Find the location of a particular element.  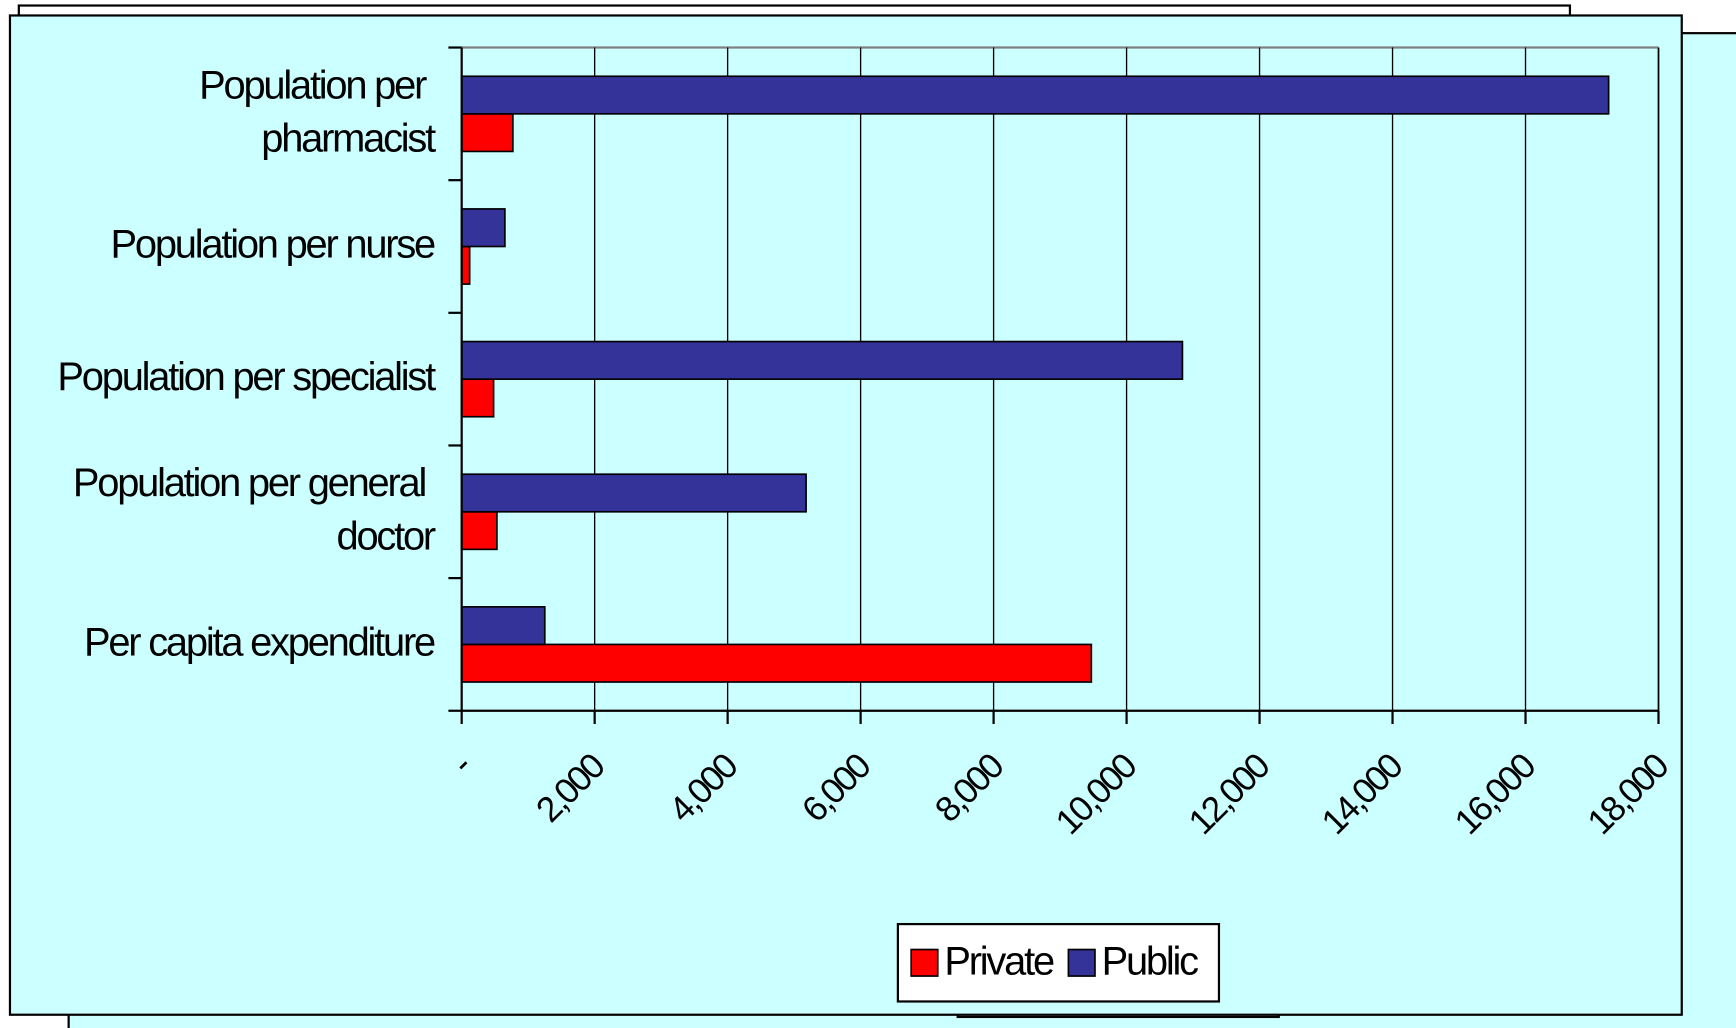

y-tick-label: Per capita expenditure is located at coordinates (259, 642).